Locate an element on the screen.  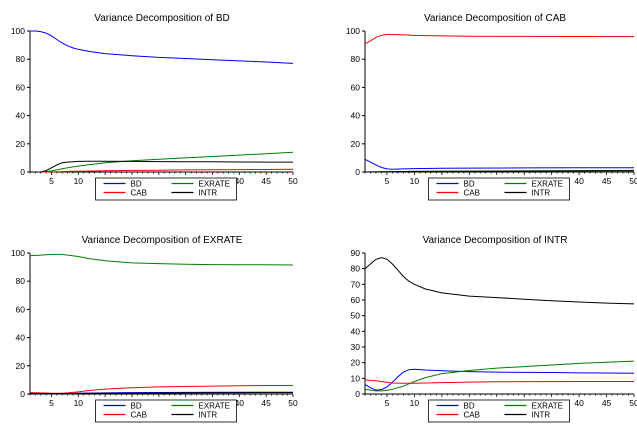
y-tick-label: 30 is located at coordinates (356, 347).